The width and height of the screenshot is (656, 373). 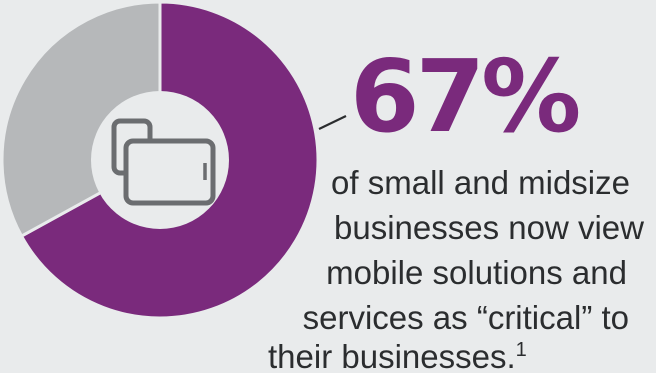 I want to click on callout-leader-line, so click(x=332, y=122).